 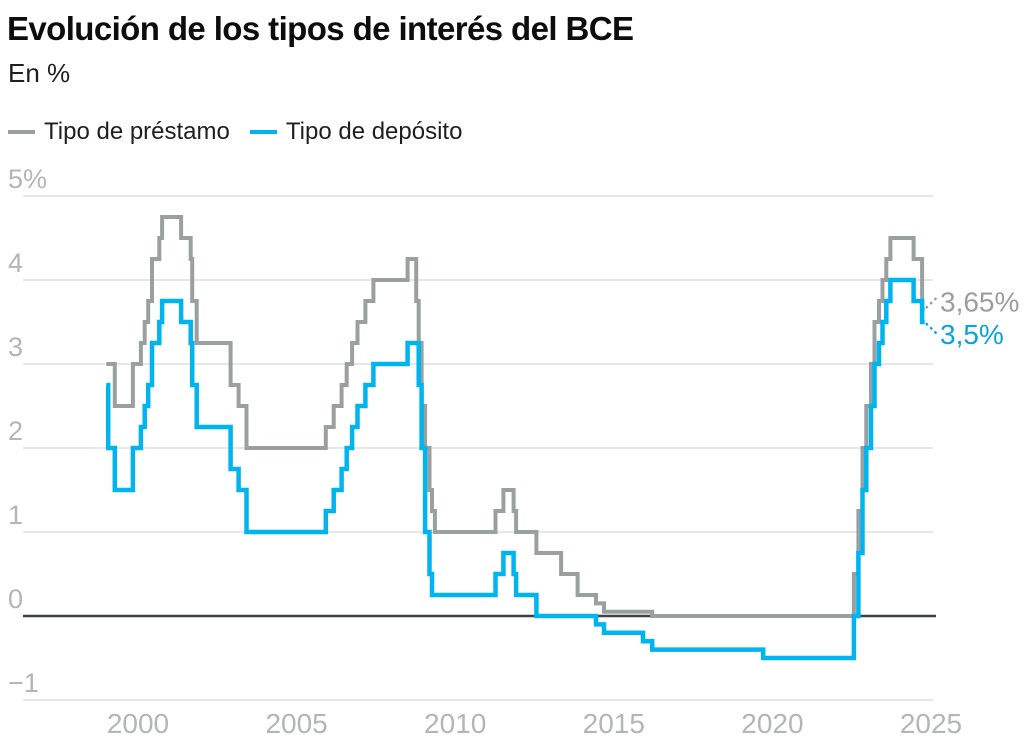 I want to click on y-axis-tick-label: −1, so click(x=23, y=683).